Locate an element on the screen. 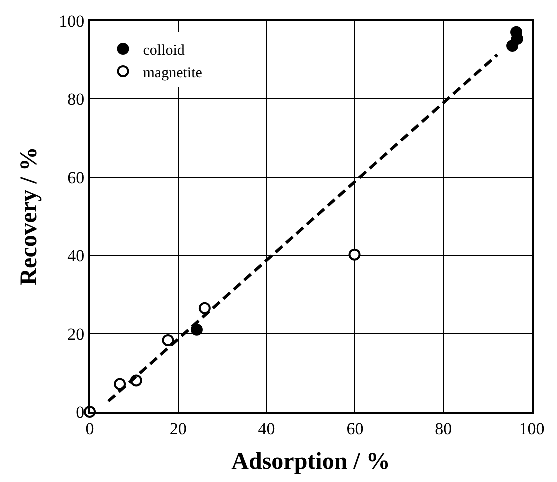 The image size is (557, 482). x-tick-label: 100 is located at coordinates (532, 428).